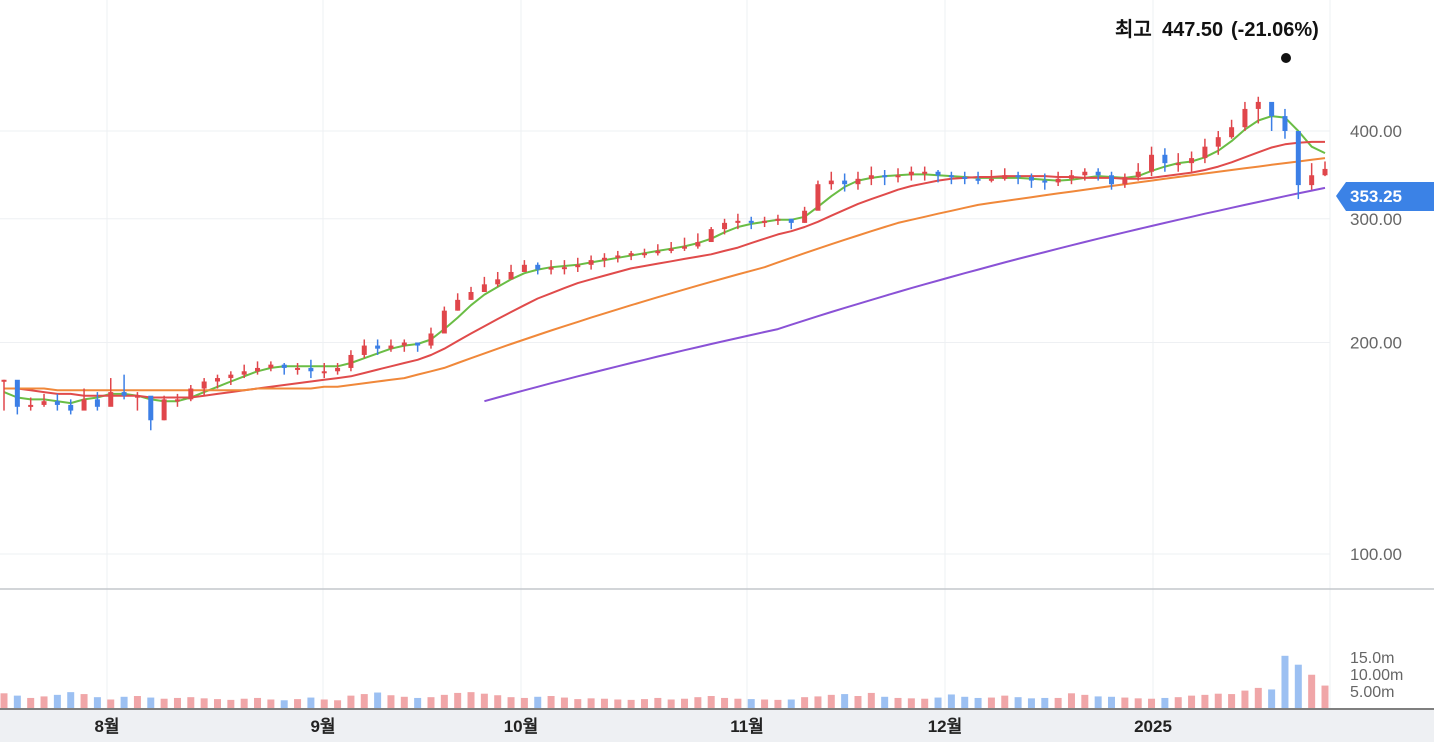  What do you see at coordinates (664, 681) in the screenshot?
I see `volume-bars` at bounding box center [664, 681].